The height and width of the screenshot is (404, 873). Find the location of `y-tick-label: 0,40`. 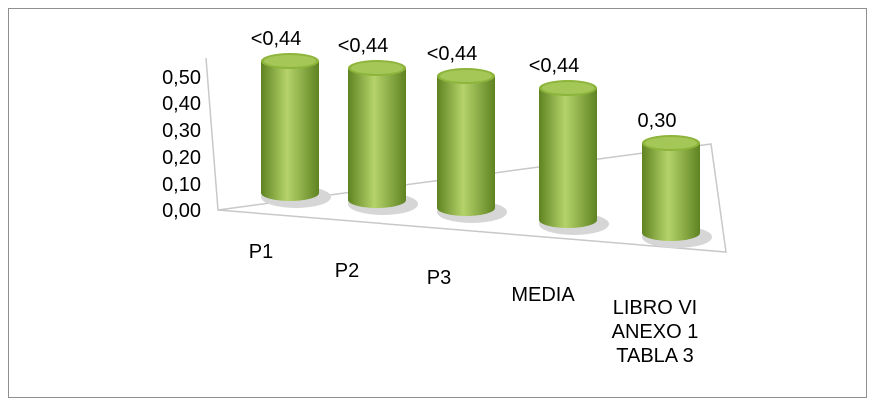

y-tick-label: 0,40 is located at coordinates (181, 104).